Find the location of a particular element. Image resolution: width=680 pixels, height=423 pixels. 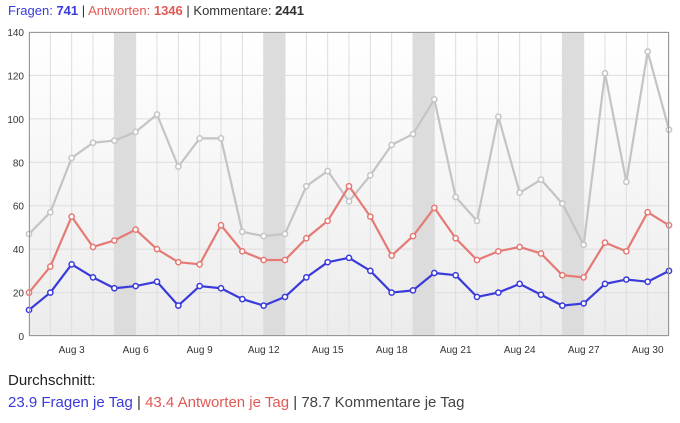

x-tick-label: Aug 21 is located at coordinates (456, 350).